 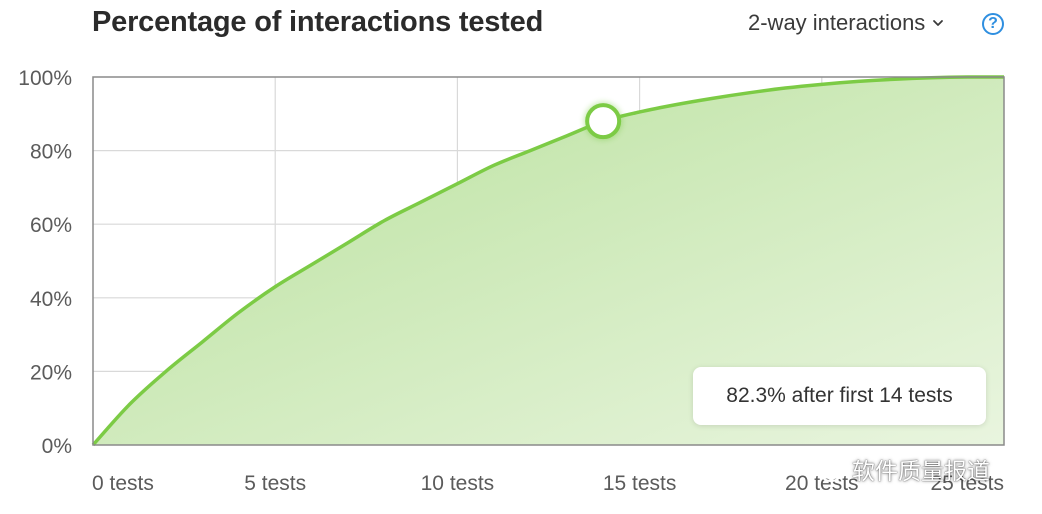 I want to click on y-tick-label: 60%, so click(x=51, y=225).